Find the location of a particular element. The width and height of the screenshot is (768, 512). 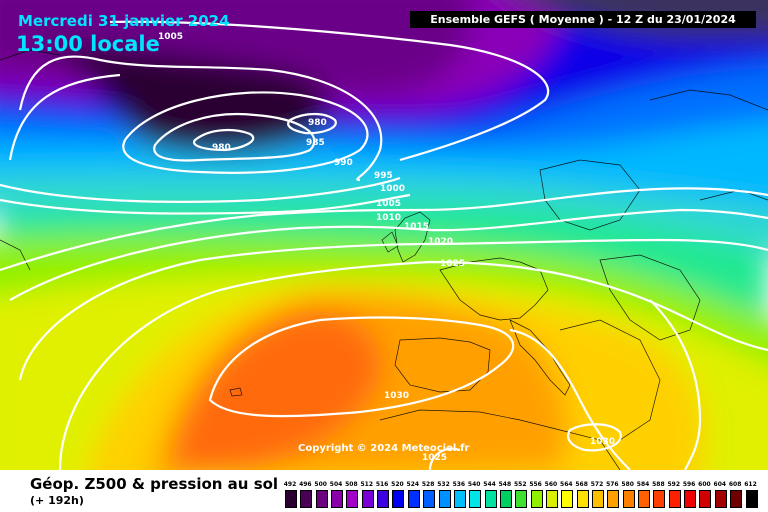

color-scale-label: 564 is located at coordinates (566, 484).